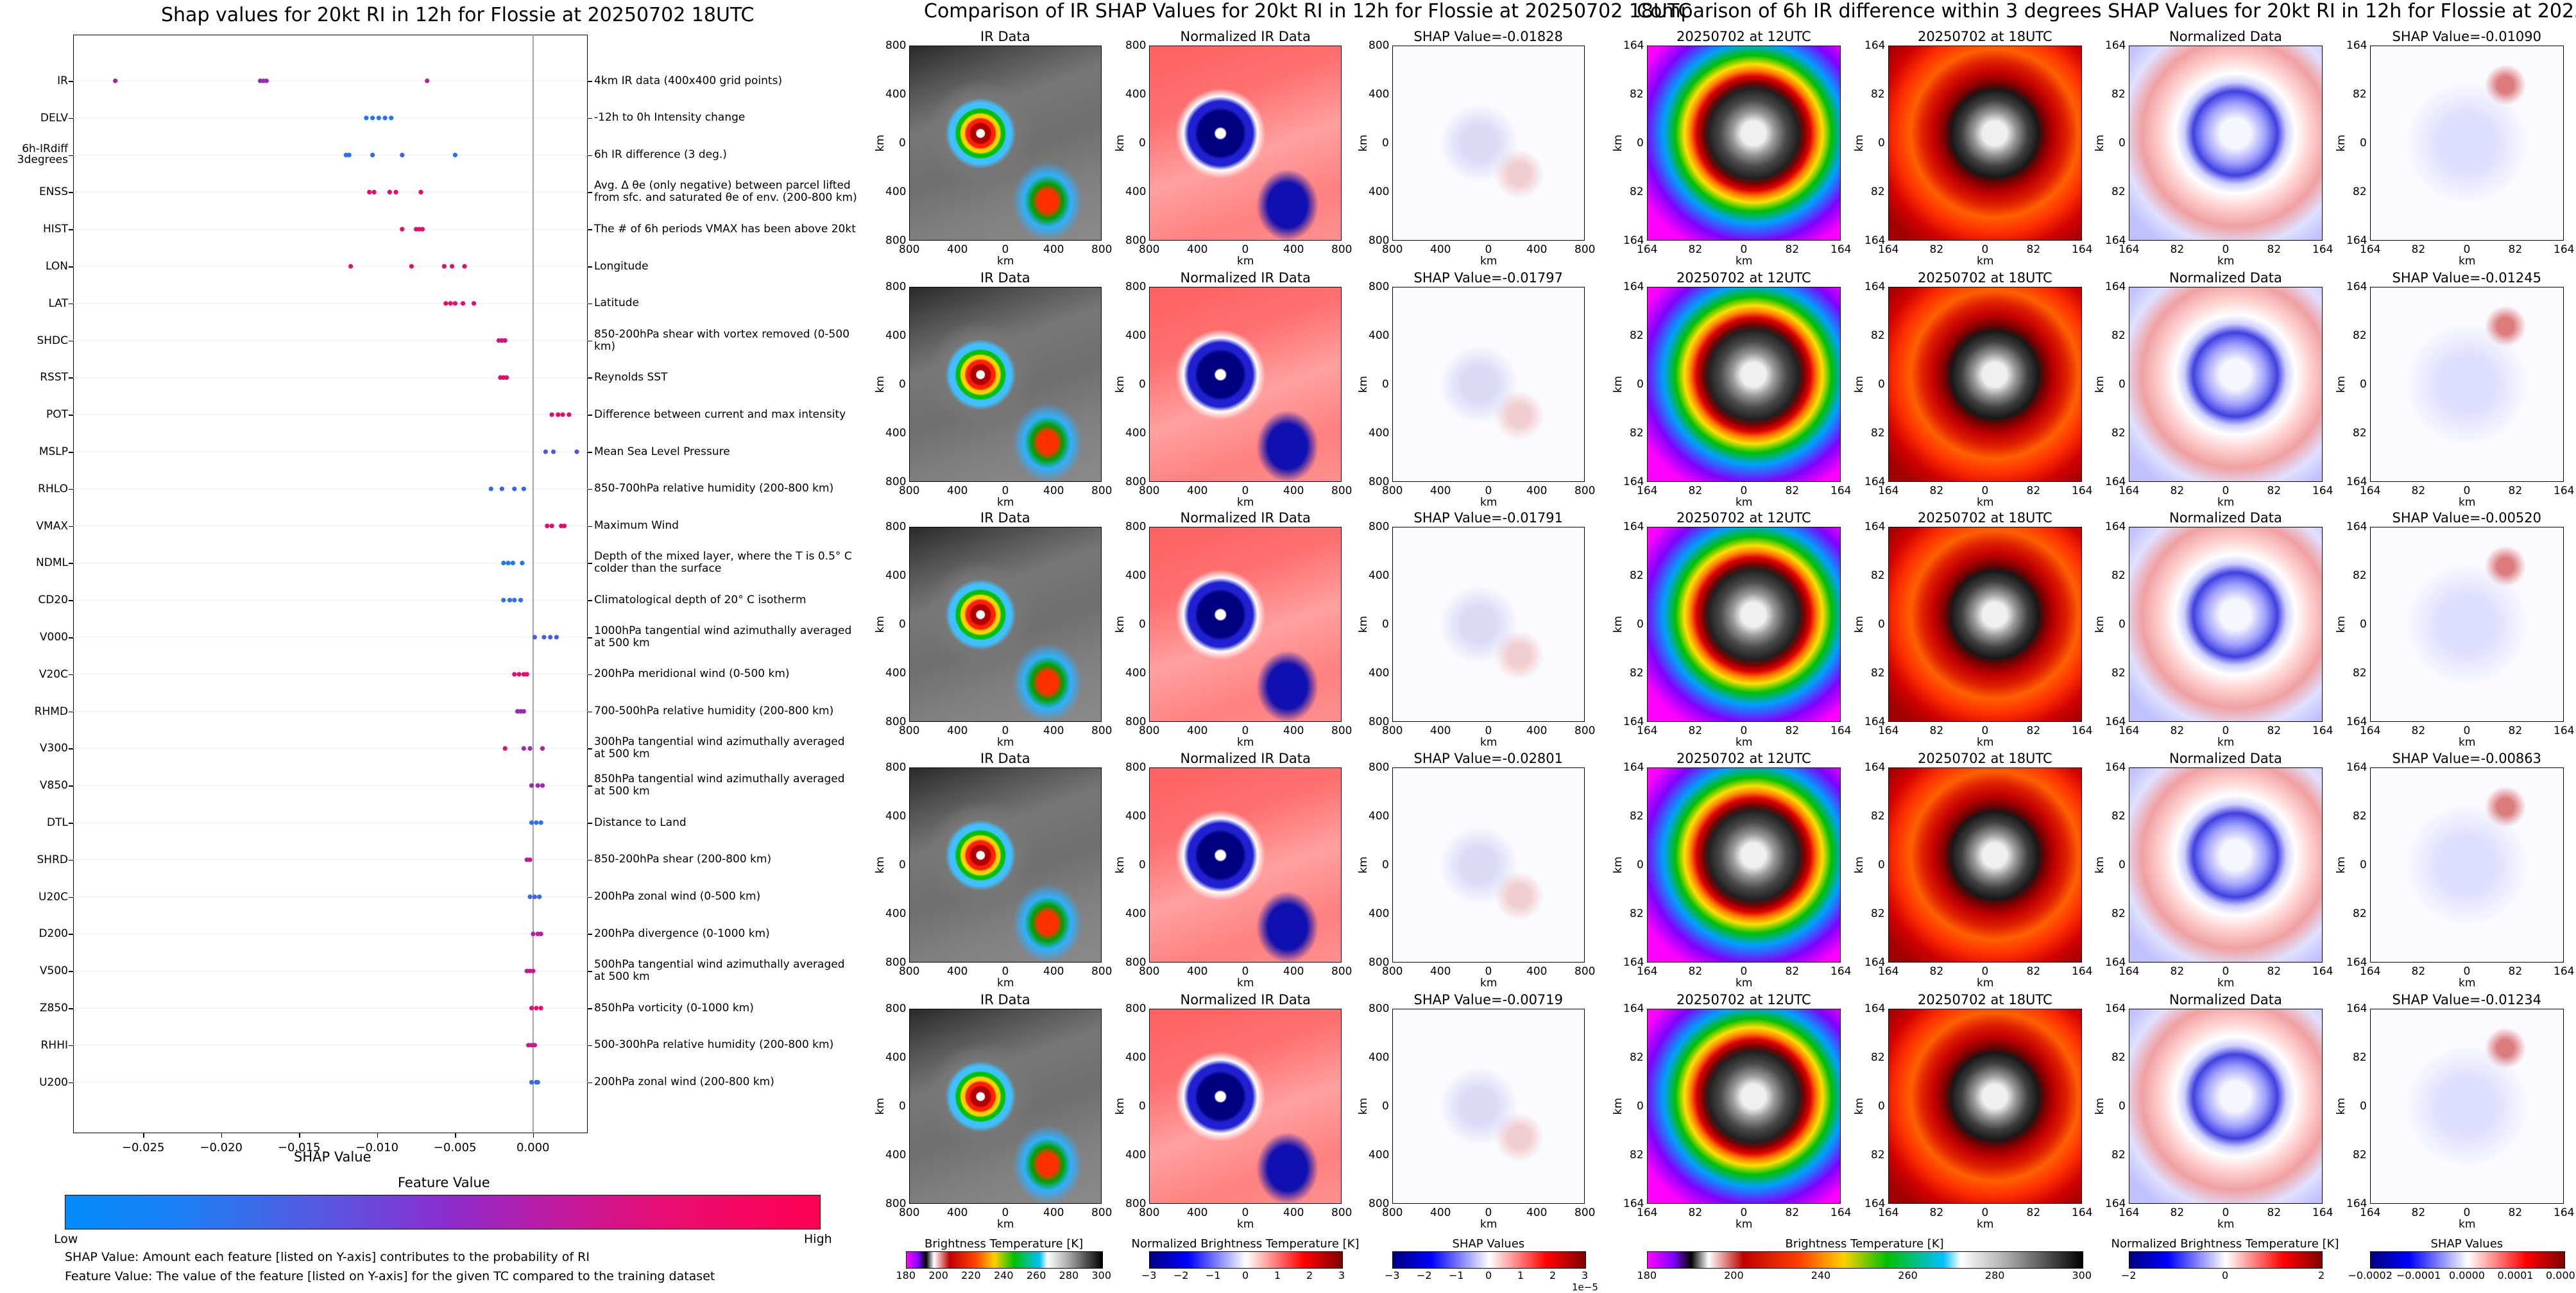  Describe the element at coordinates (53, 1009) in the screenshot. I see `feature-label: Z850` at that location.